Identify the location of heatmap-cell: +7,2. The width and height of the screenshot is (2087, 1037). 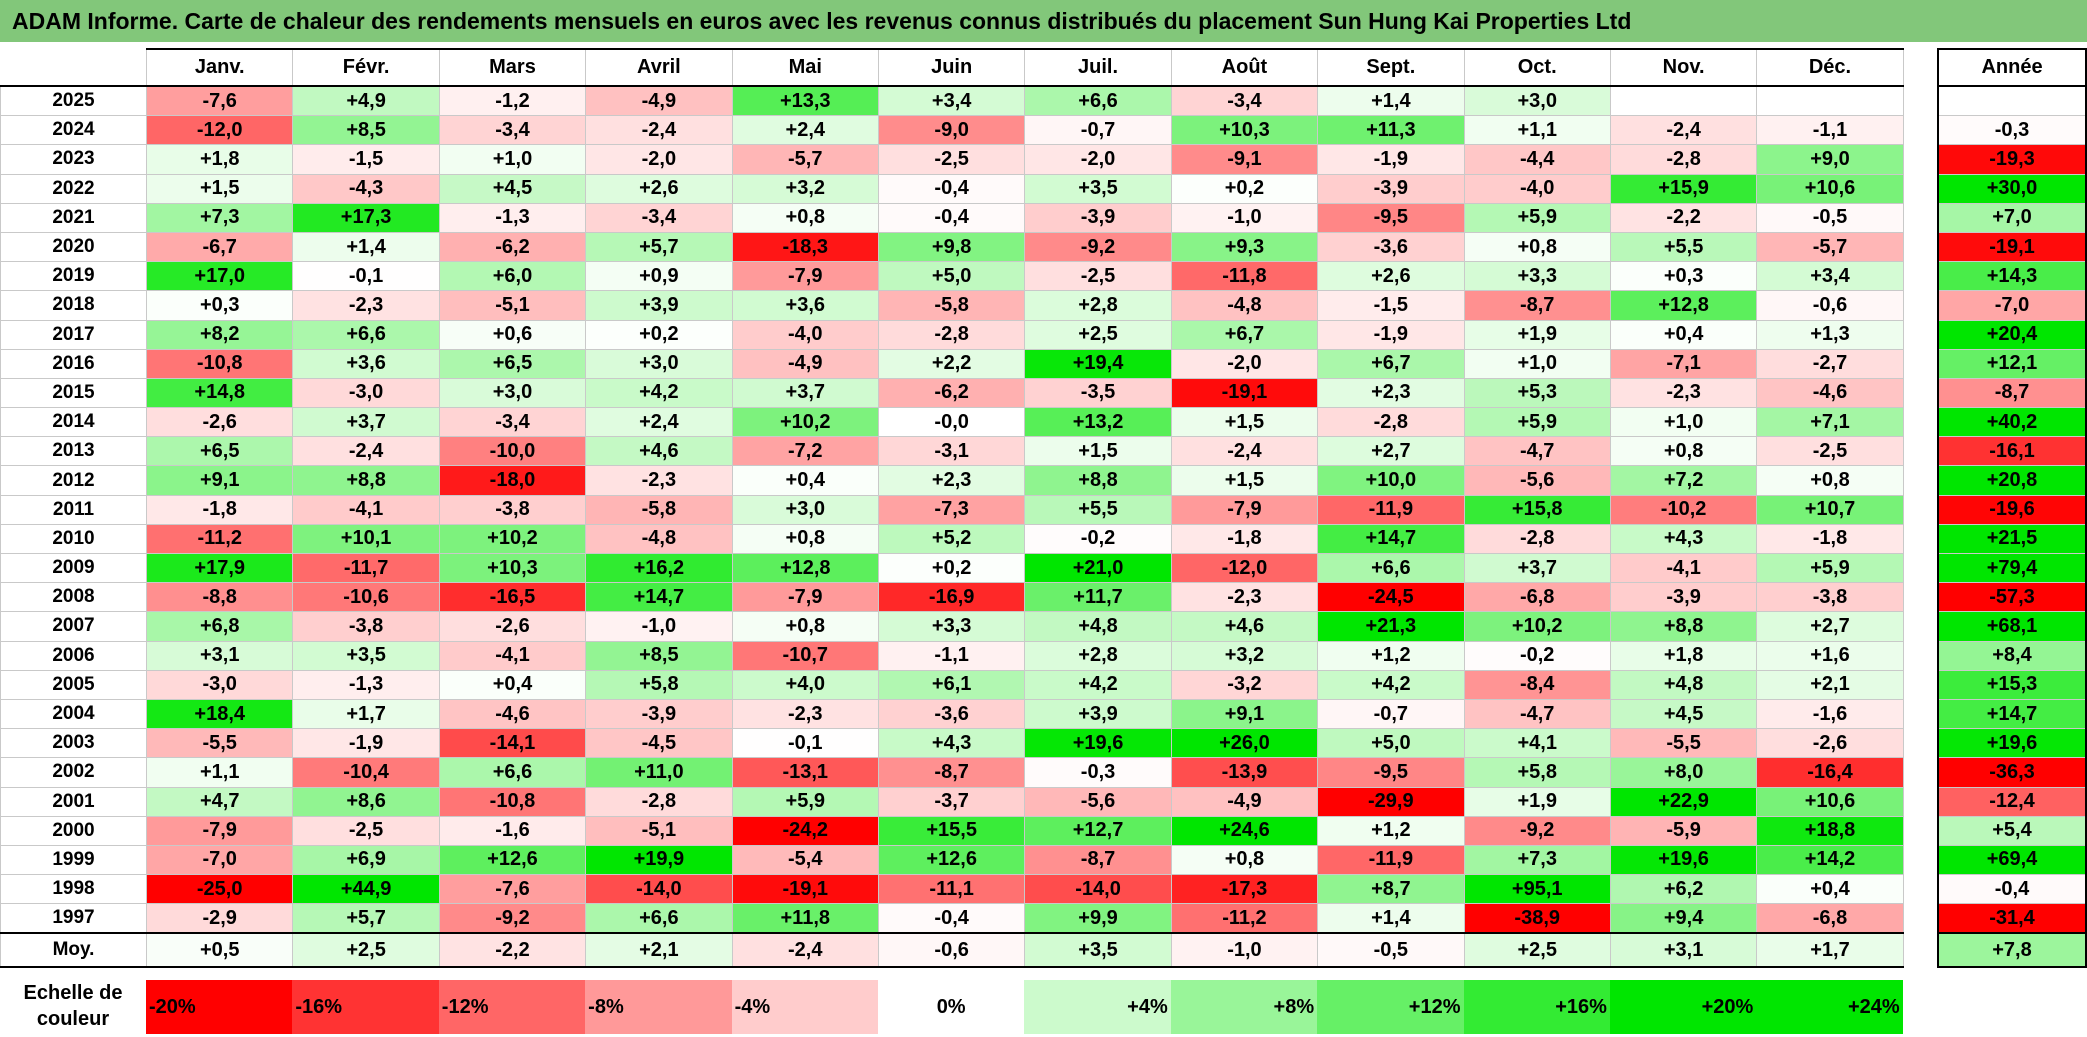
(1683, 480).